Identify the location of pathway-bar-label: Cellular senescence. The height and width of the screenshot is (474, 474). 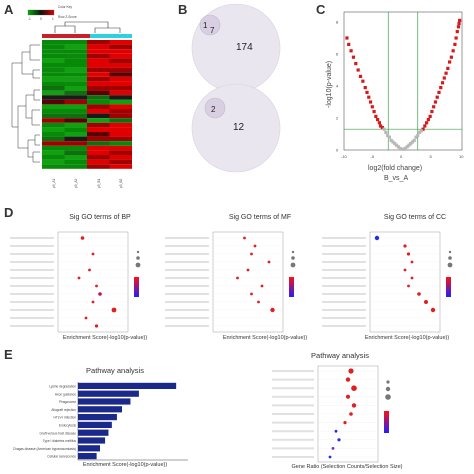
(61, 457).